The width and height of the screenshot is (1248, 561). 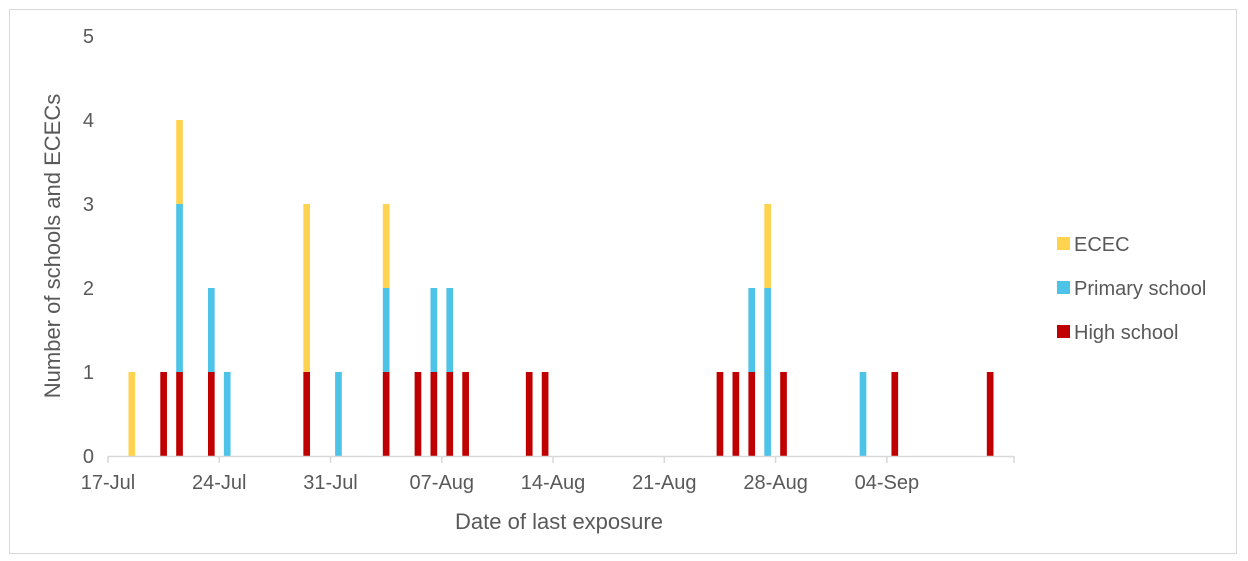 What do you see at coordinates (88, 289) in the screenshot?
I see `y-tick-label: 2` at bounding box center [88, 289].